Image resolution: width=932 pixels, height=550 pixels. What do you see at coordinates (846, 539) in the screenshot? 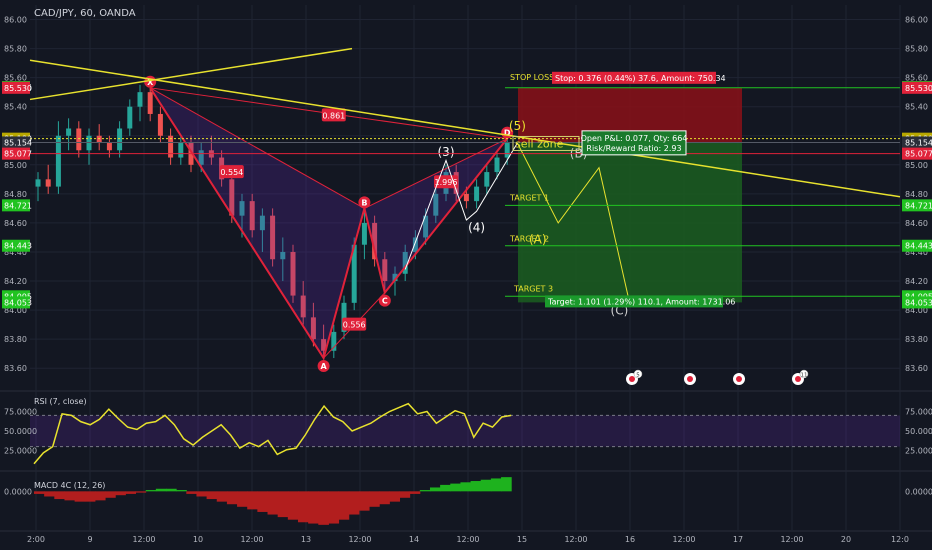
I see `x-tick-label: 20` at bounding box center [846, 539].